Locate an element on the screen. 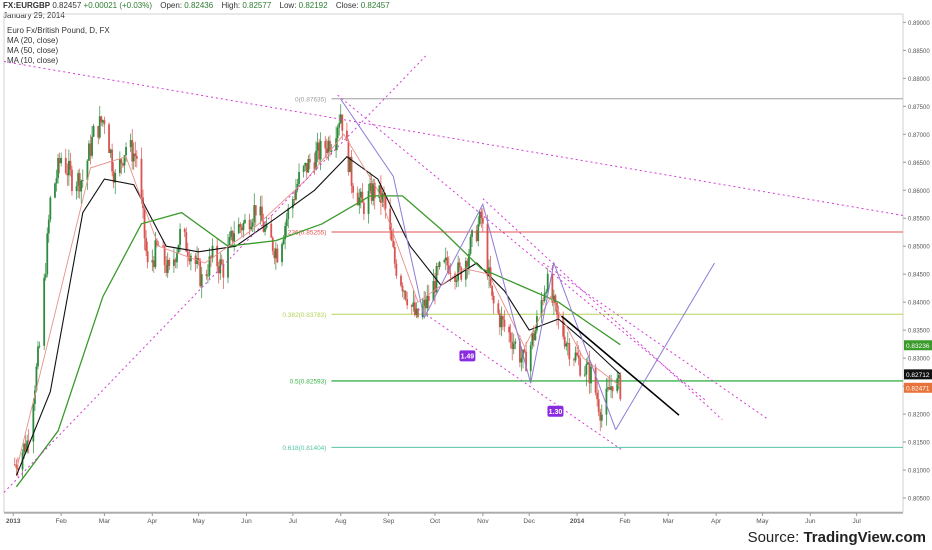 The height and width of the screenshot is (550, 932). legend-ma20: MA (20, close) is located at coordinates (33, 40).